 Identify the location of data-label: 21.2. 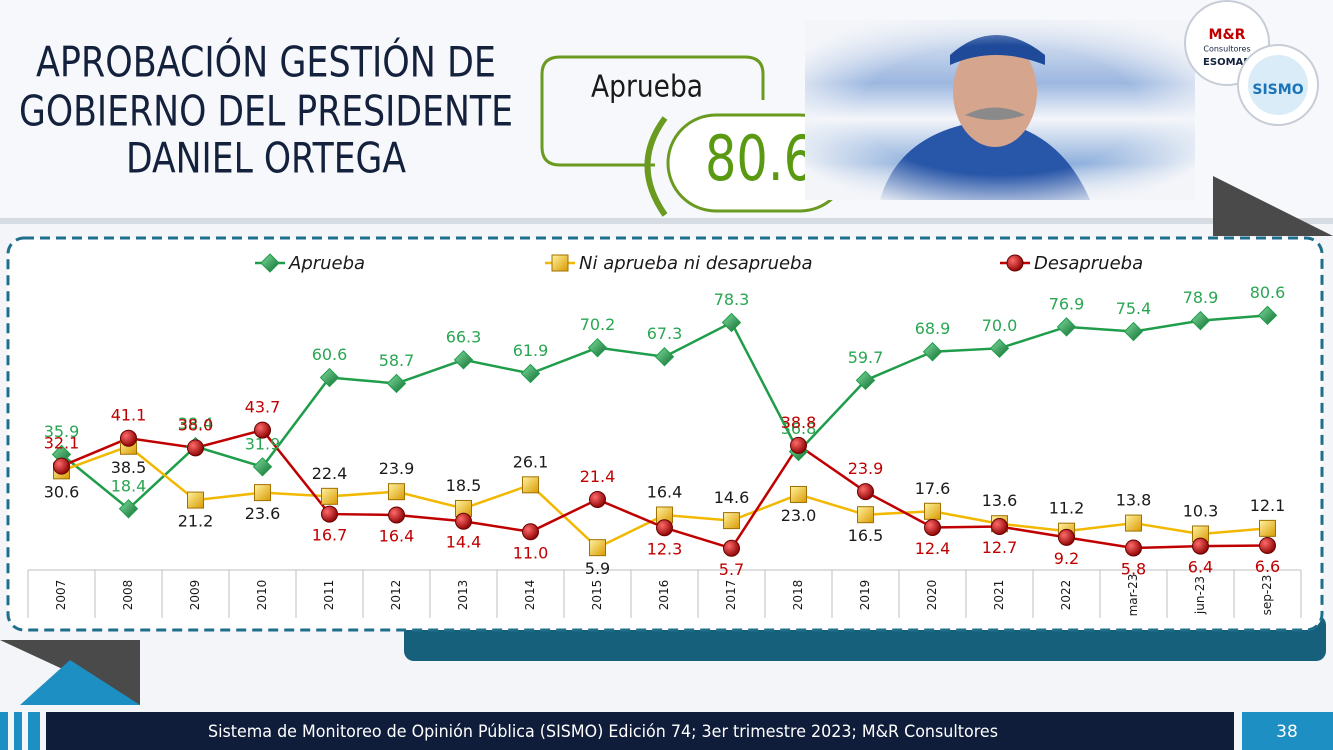
(196, 521).